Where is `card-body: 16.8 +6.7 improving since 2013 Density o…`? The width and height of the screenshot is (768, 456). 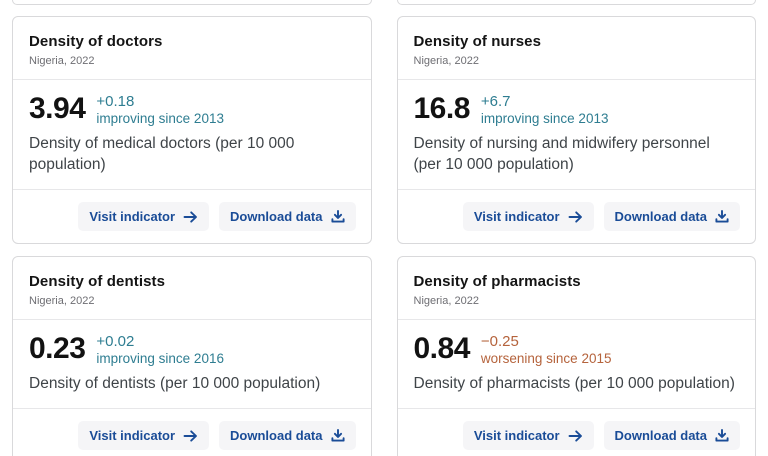
card-body: 16.8 +6.7 improving since 2013 Density o… is located at coordinates (576, 134).